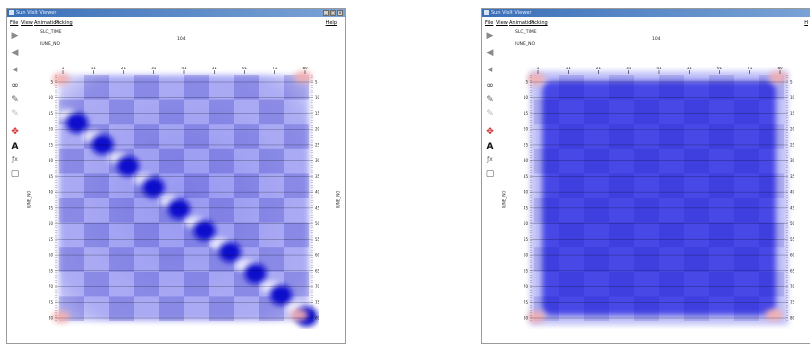  Describe the element at coordinates (333, 13) in the screenshot. I see `maximize-button: □` at that location.